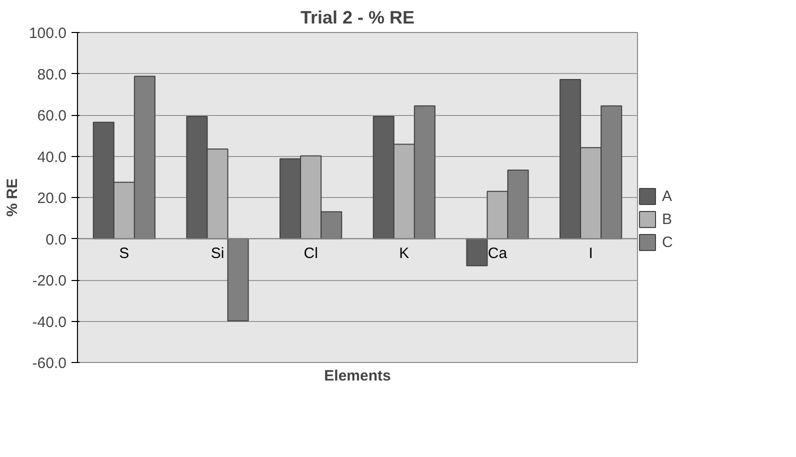  Describe the element at coordinates (311, 253) in the screenshot. I see `x-tick-label: Cl` at that location.